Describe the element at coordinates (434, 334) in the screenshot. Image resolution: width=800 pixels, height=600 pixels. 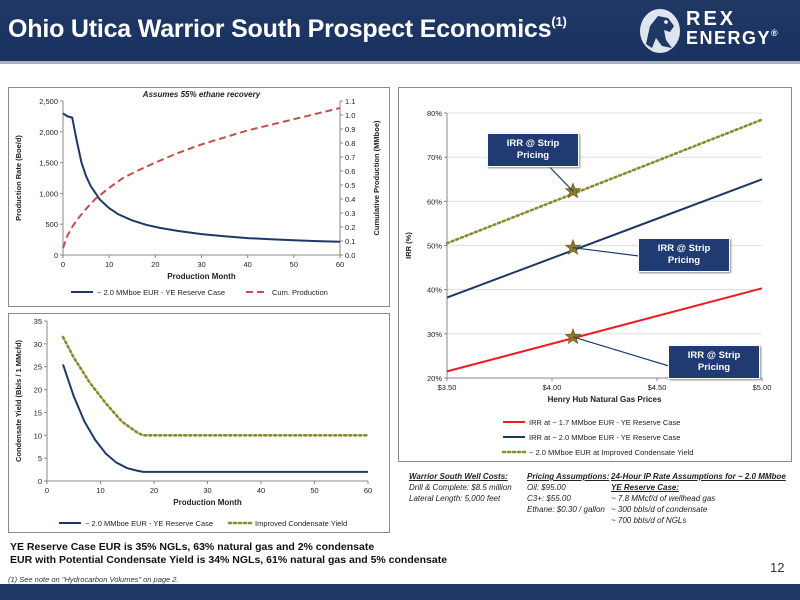
I see `y-tick-label: 30%` at that location.